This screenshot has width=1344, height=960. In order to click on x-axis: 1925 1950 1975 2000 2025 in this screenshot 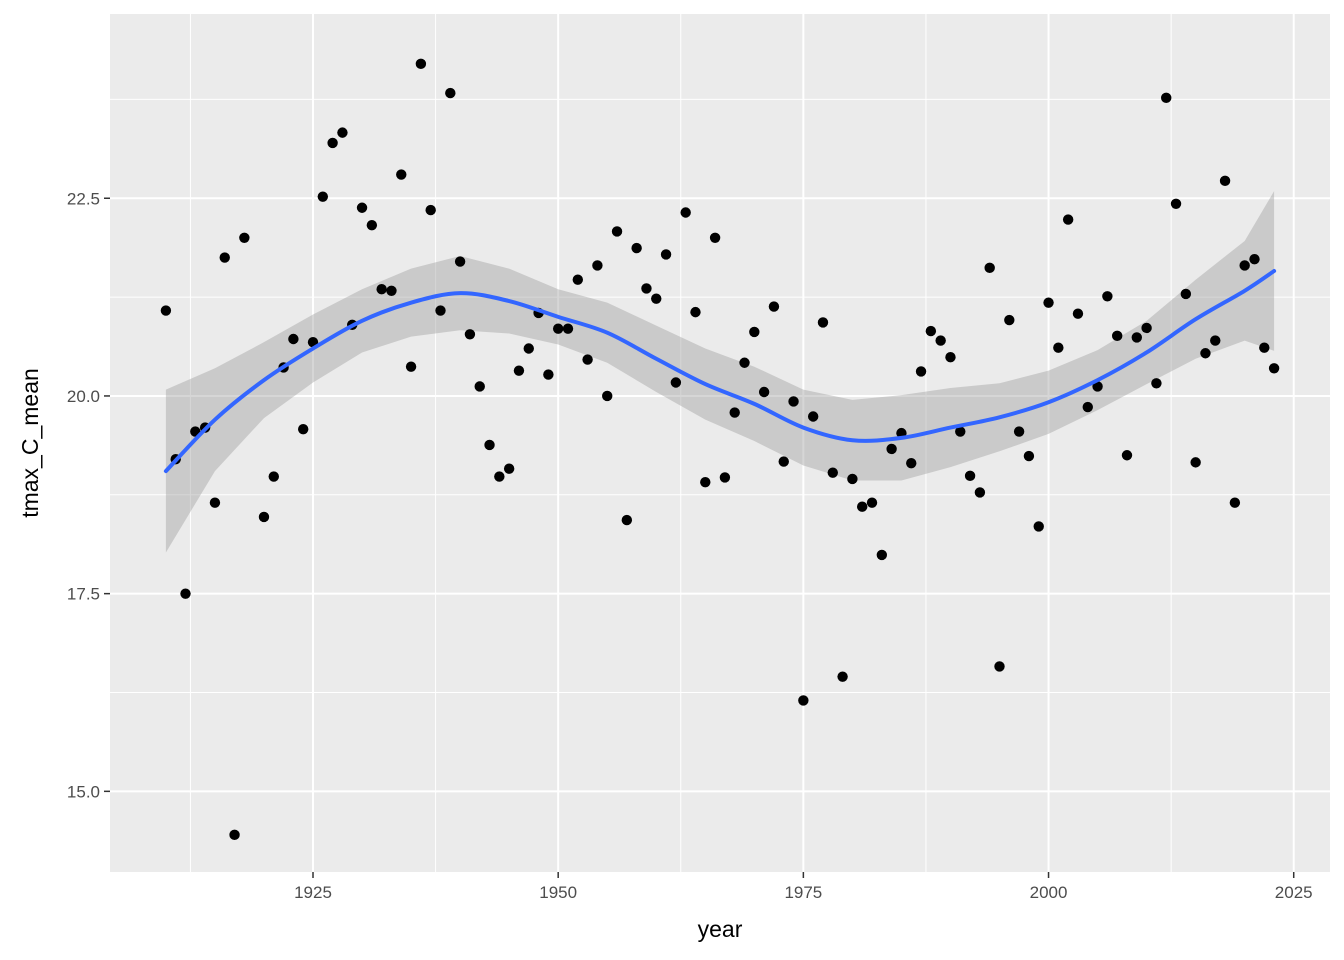, I will do `click(803, 887)`.